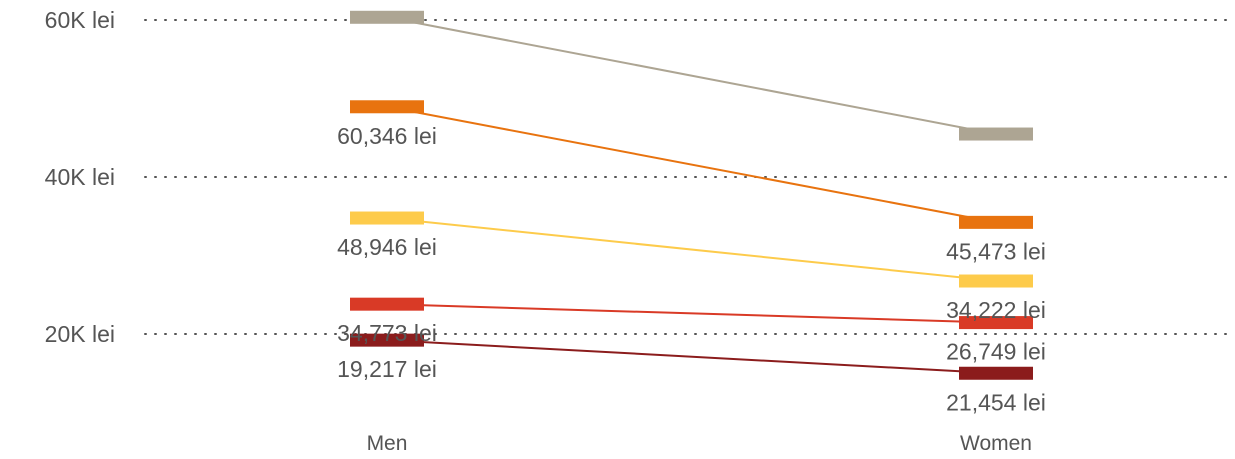 The width and height of the screenshot is (1235, 459). Describe the element at coordinates (996, 251) in the screenshot. I see `data-label: 45,473 lei` at that location.